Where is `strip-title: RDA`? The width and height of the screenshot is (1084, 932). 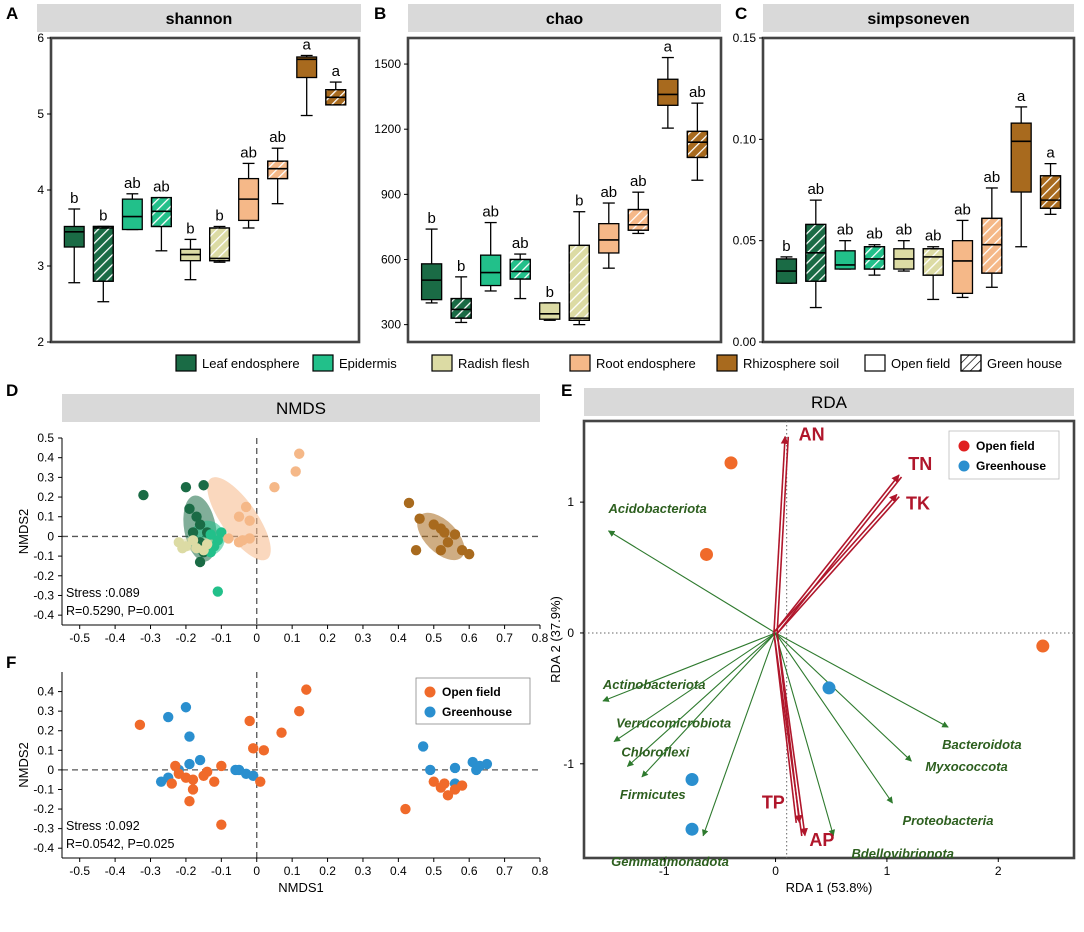
strip-title: RDA is located at coordinates (829, 402).